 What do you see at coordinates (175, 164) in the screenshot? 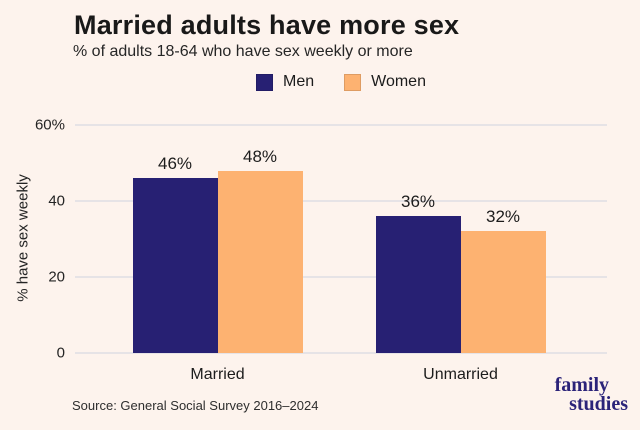
I see `bar-value-label: 46%` at bounding box center [175, 164].